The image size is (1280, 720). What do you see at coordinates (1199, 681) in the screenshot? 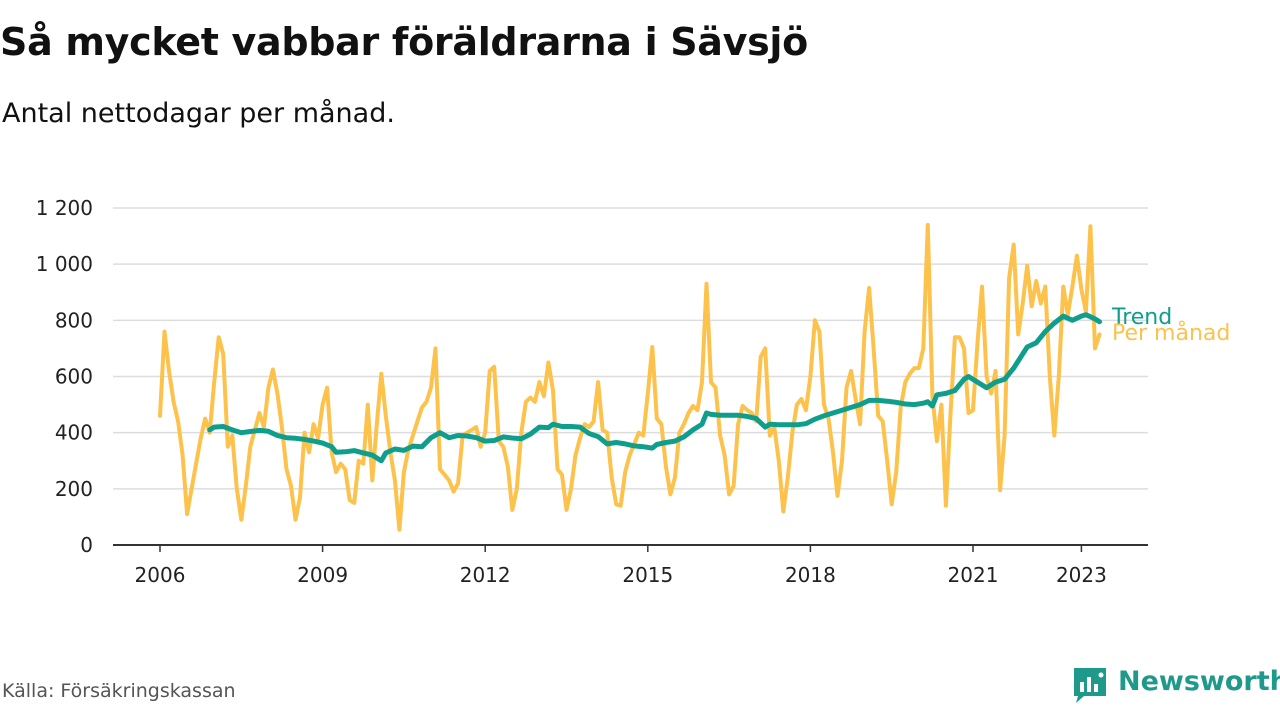
I see `brand-name: Newsworthy` at bounding box center [1199, 681].